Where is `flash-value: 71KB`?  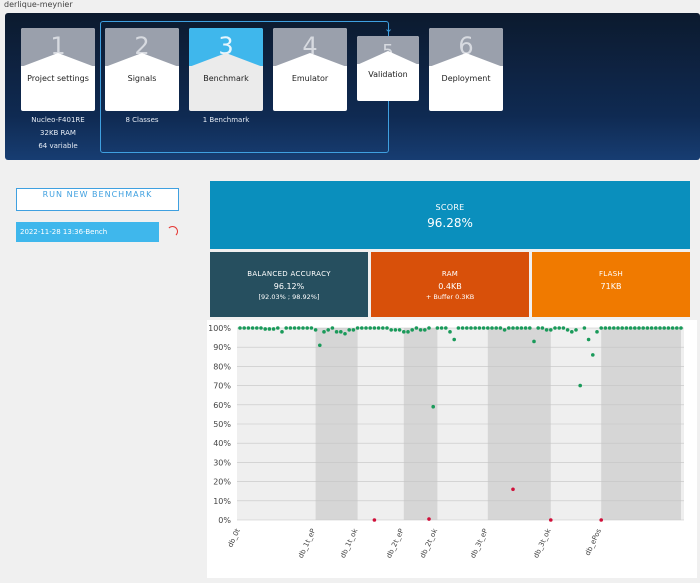 flash-value: 71KB is located at coordinates (611, 286).